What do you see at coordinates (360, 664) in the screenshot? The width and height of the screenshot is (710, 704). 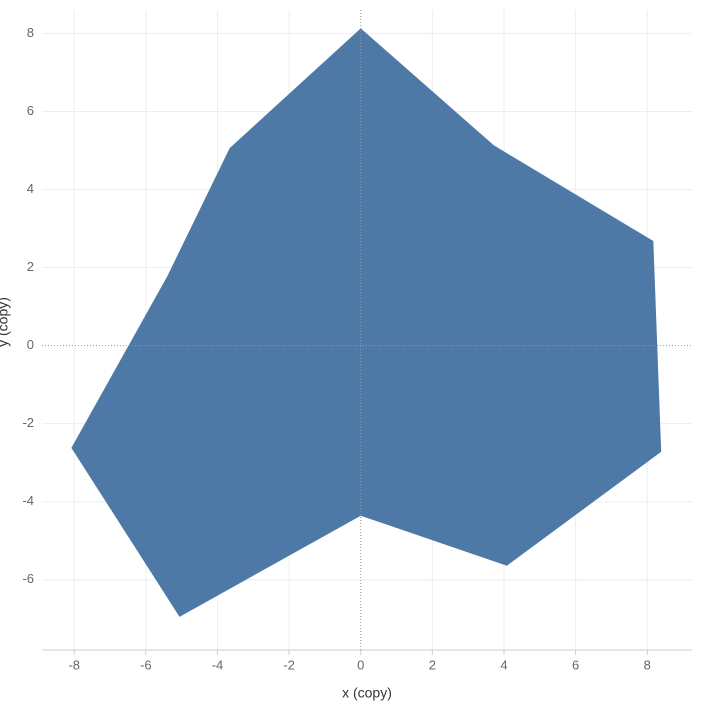 I see `x-tick-label: 0` at bounding box center [360, 664].